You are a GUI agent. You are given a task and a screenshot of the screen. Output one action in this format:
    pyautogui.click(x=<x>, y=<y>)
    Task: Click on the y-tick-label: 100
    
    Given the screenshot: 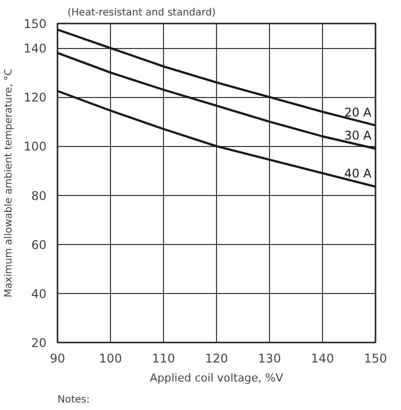 What is the action you would take?
    pyautogui.click(x=35, y=147)
    